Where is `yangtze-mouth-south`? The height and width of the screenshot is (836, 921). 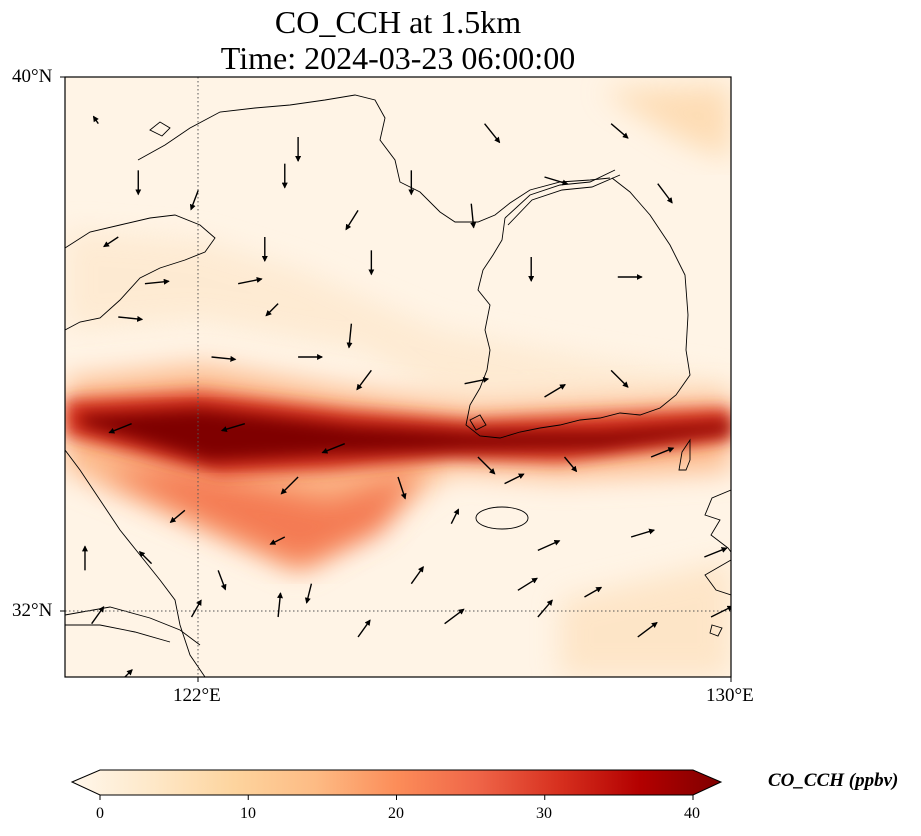
yangtze-mouth-south is located at coordinates (118, 633).